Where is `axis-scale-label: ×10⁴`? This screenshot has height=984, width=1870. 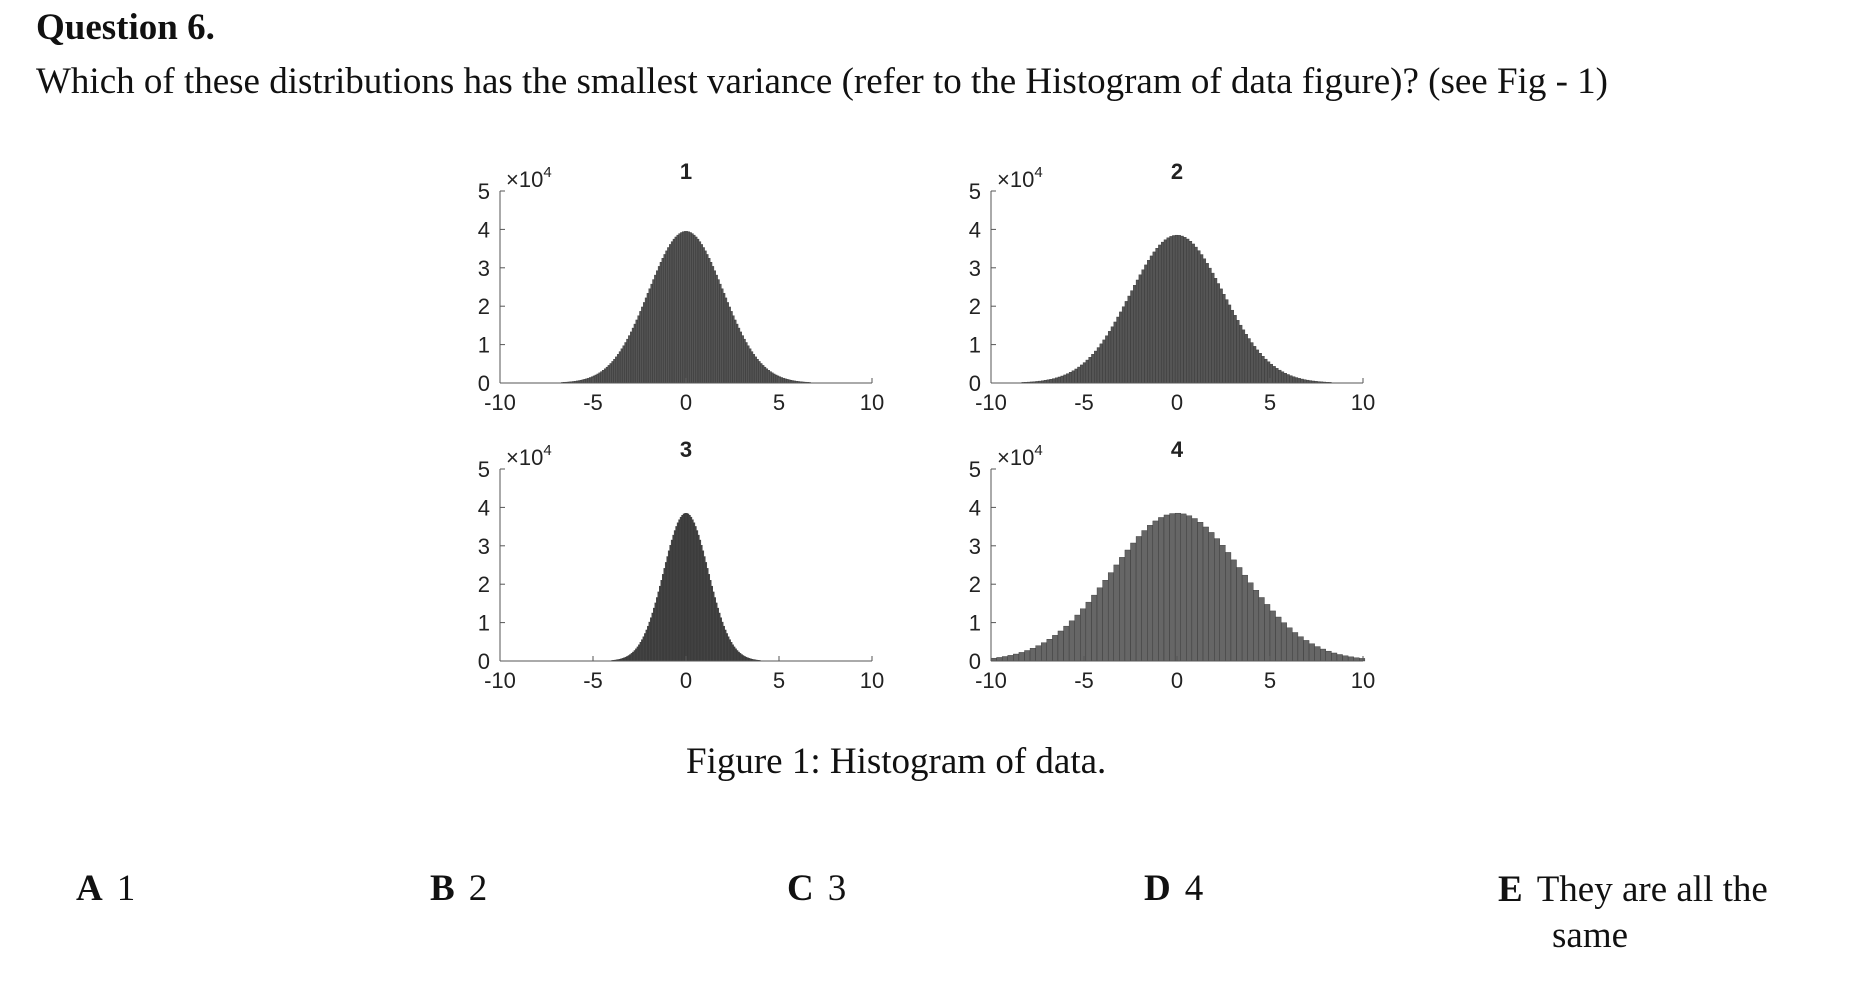
axis-scale-label: ×10⁴ is located at coordinates (1020, 456).